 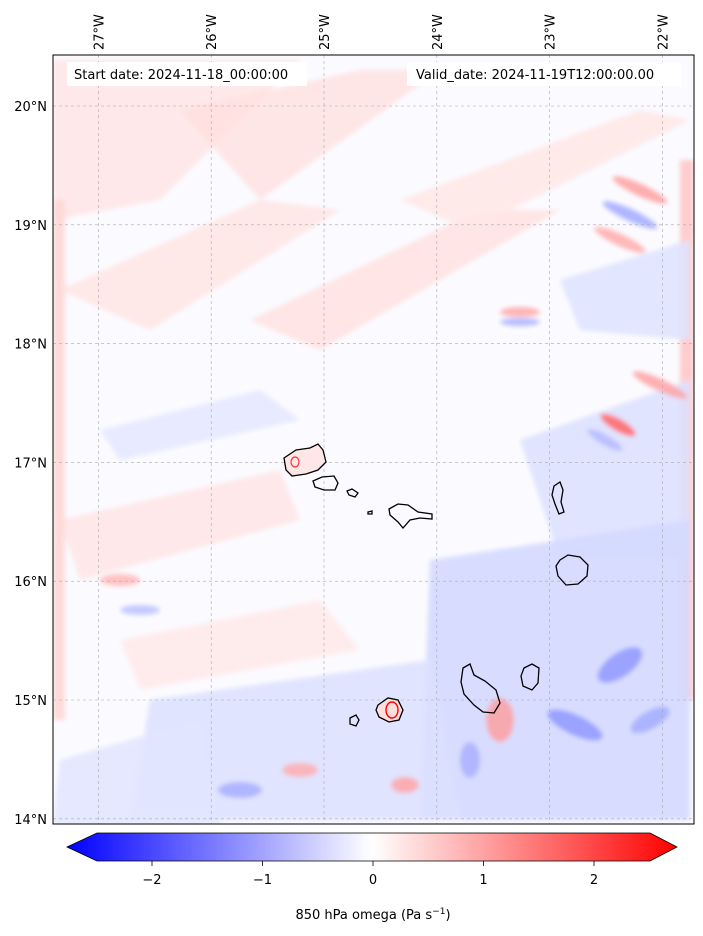 What do you see at coordinates (99, 32) in the screenshot?
I see `longitude-tick-label: 27°W` at bounding box center [99, 32].